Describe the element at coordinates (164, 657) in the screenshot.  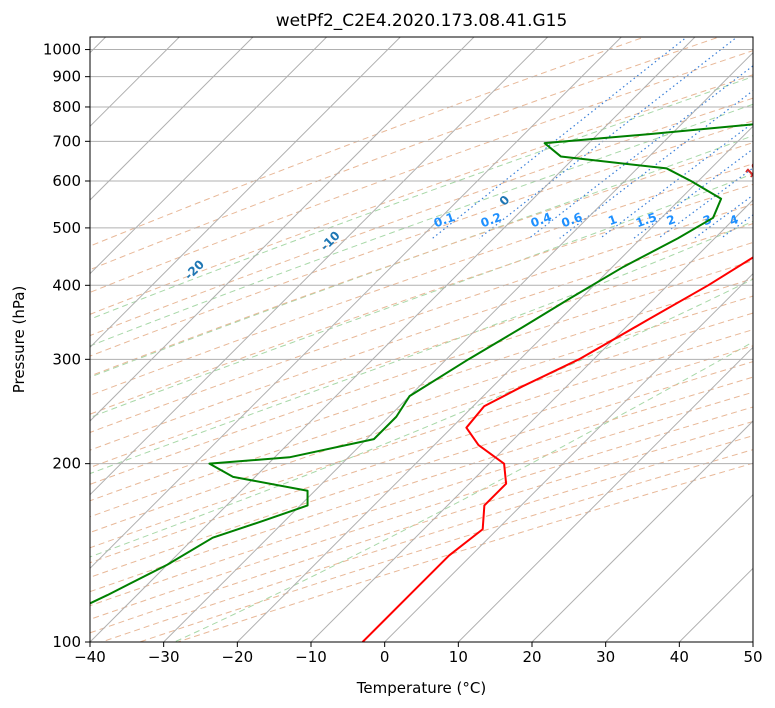
I see `x-tick-label: −30` at that location.